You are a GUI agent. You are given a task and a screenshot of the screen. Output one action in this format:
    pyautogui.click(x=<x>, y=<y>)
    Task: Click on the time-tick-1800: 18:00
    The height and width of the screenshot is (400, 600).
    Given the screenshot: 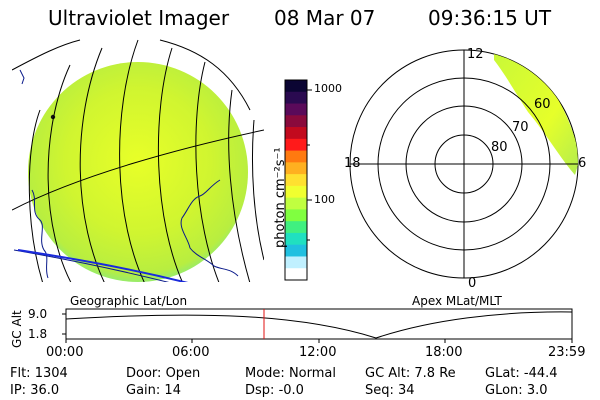 What is the action you would take?
    pyautogui.click(x=444, y=352)
    